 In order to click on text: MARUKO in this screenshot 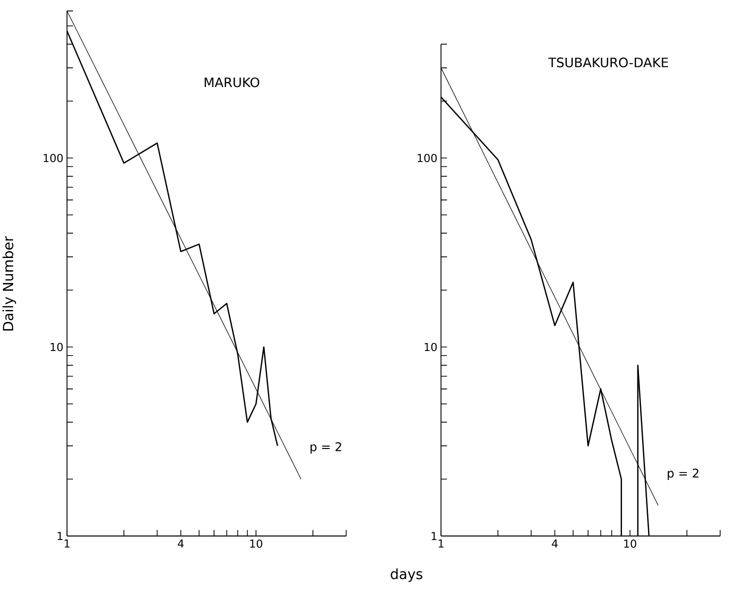, I will do `click(232, 82)`.